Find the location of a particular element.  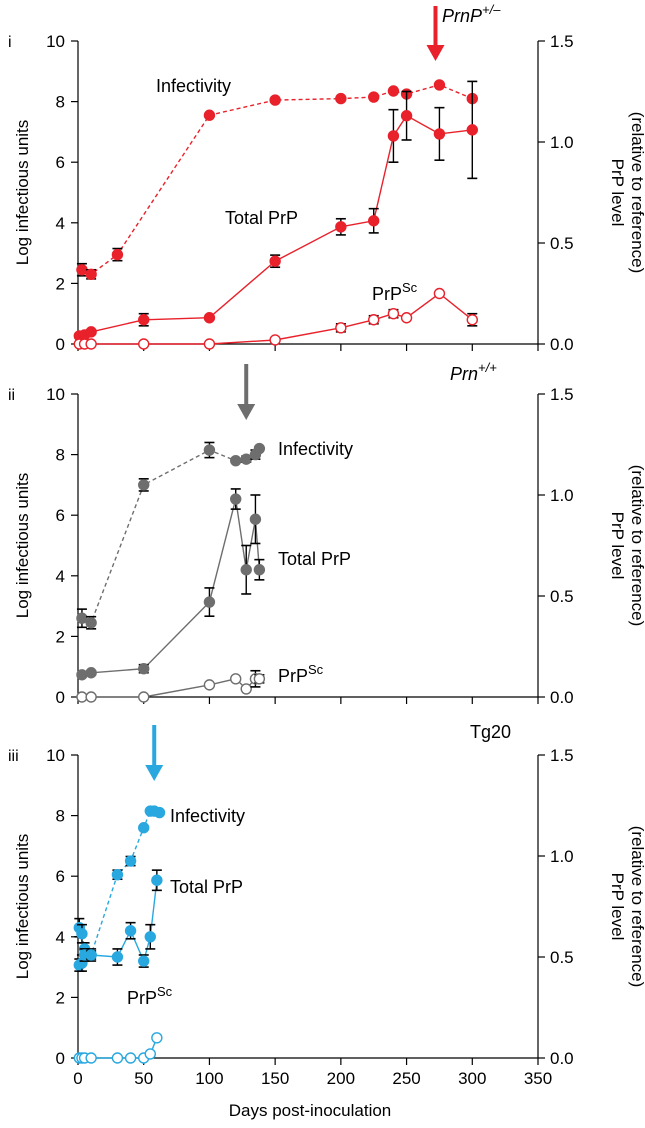

series-total-prp: Total PrP is located at coordinates (275, 211).